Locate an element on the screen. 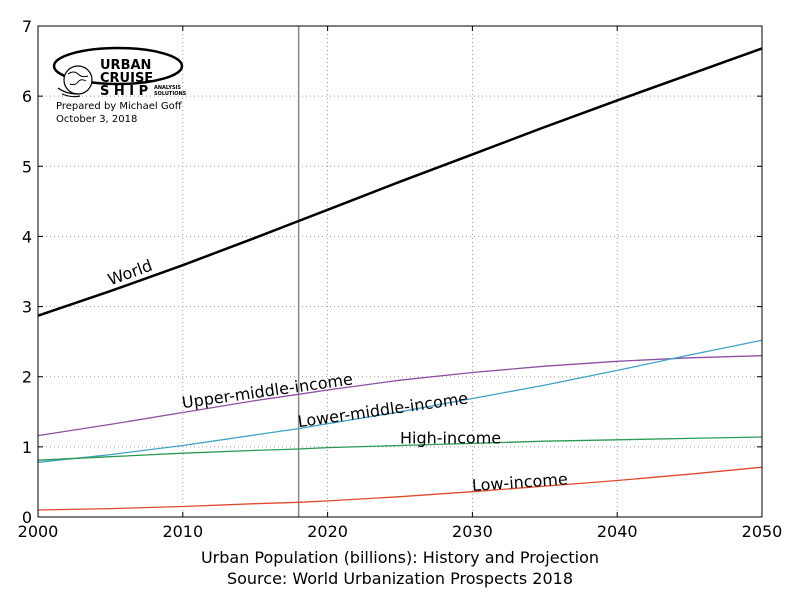  x-tick-label: 2020 is located at coordinates (327, 531).